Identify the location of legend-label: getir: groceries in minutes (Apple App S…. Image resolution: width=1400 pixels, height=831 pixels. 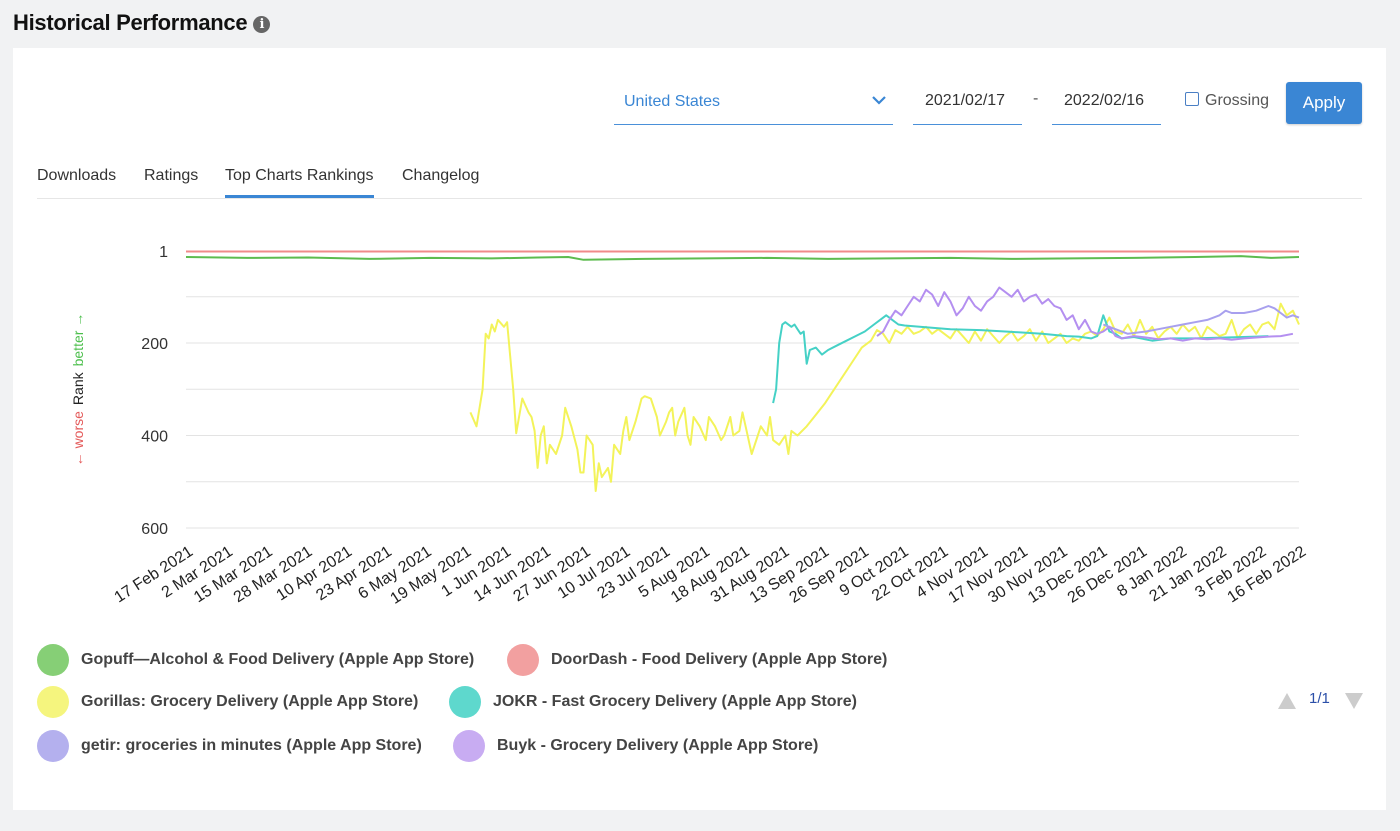
(251, 745).